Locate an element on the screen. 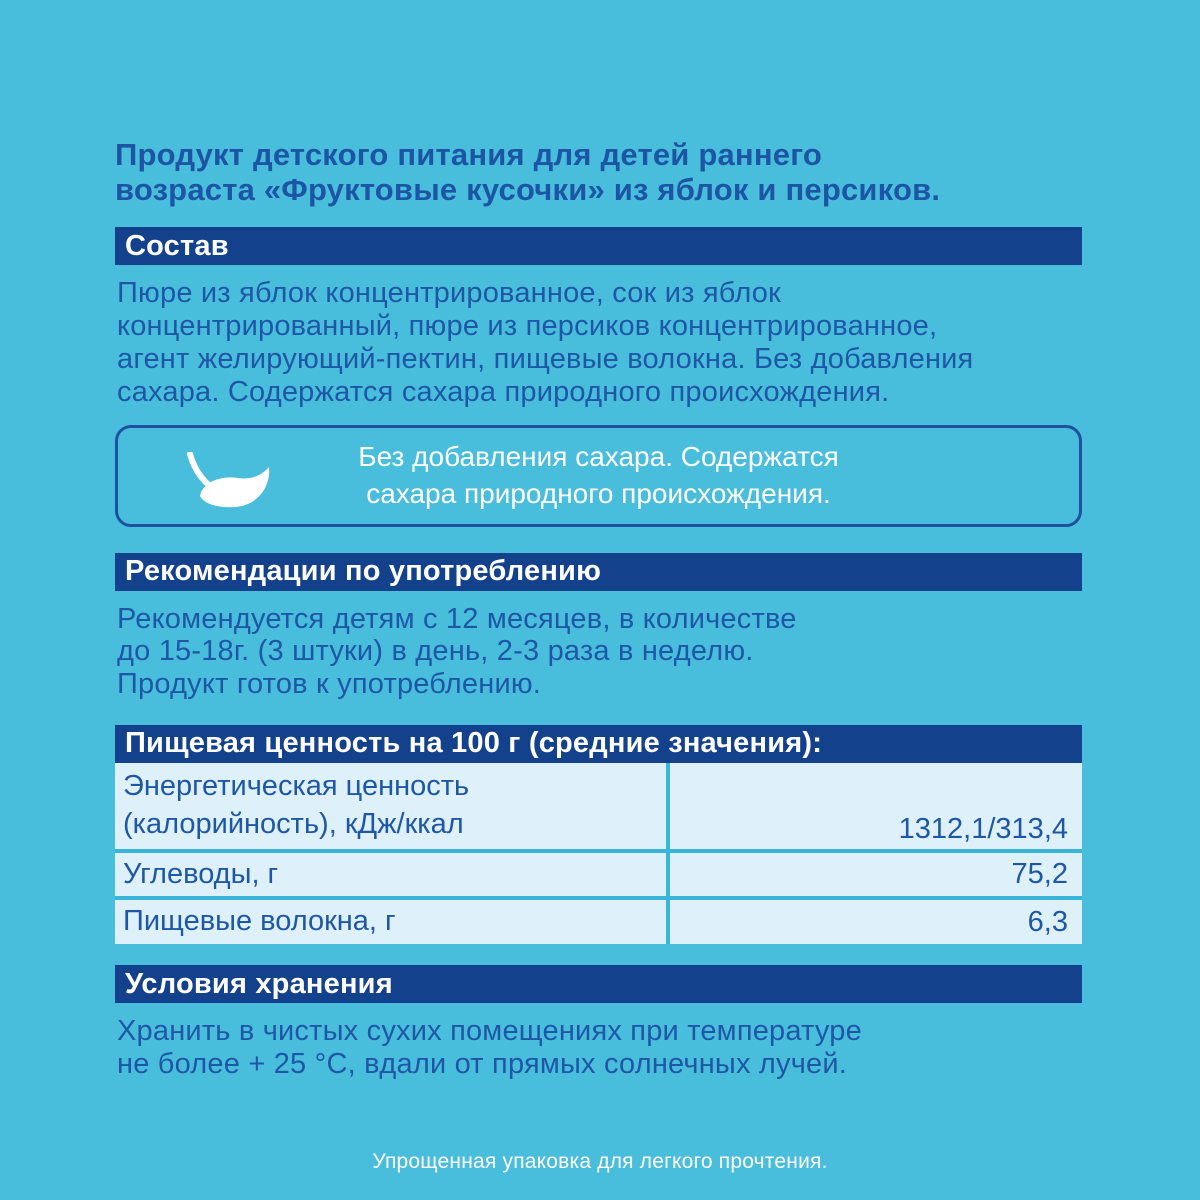 This screenshot has width=1200, height=1200. section-header-recommendations: Рекомендации по употреблению is located at coordinates (598, 571).